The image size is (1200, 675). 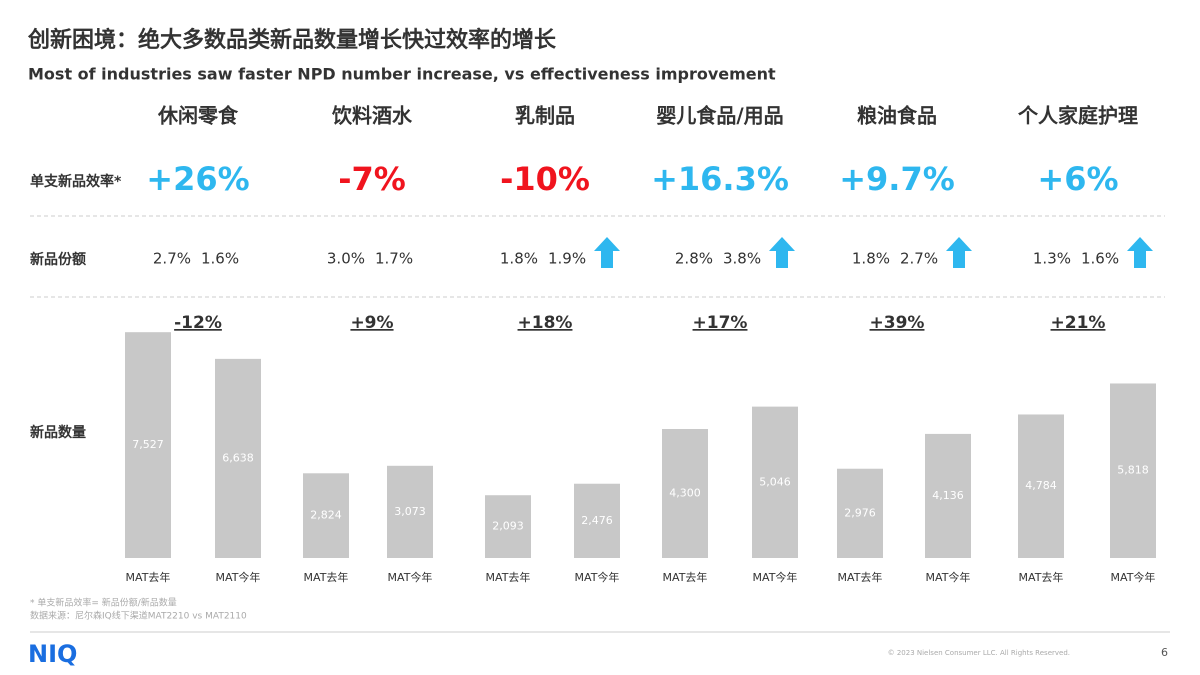 I want to click on value-label: 5,818, so click(x=1133, y=470).